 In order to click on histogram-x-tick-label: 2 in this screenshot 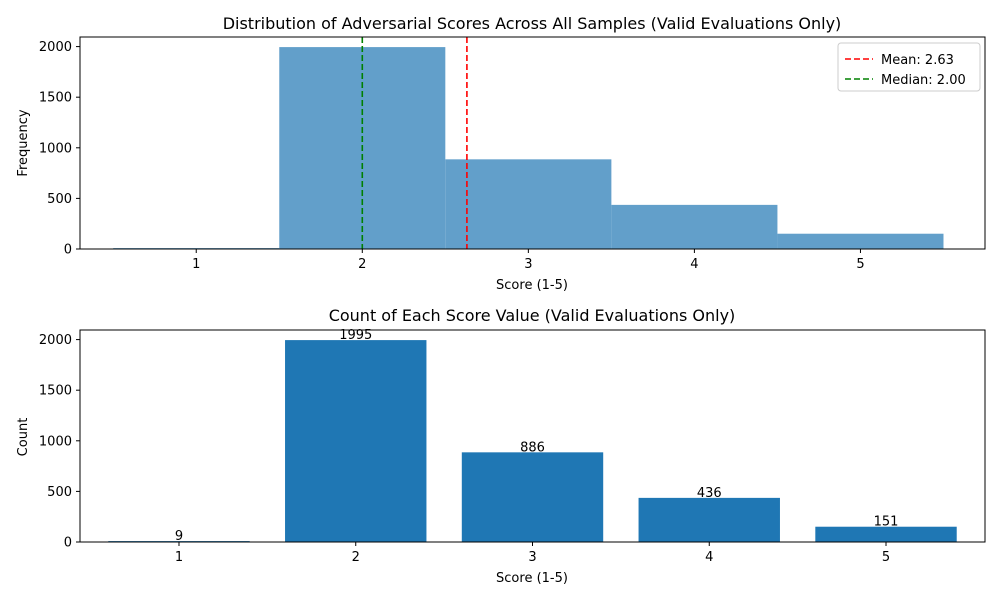, I will do `click(362, 264)`.